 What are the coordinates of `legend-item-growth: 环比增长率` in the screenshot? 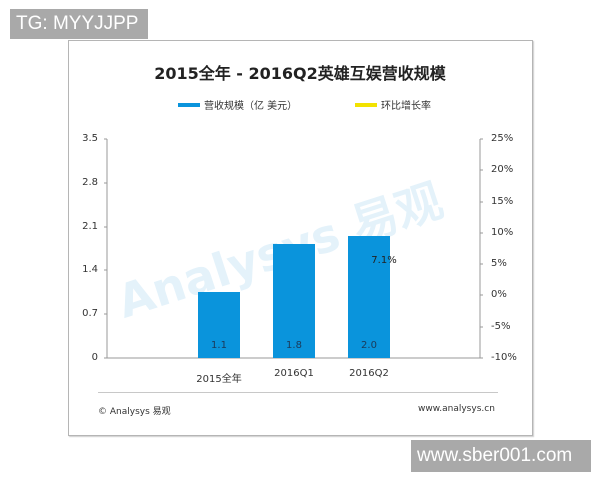 It's located at (393, 104).